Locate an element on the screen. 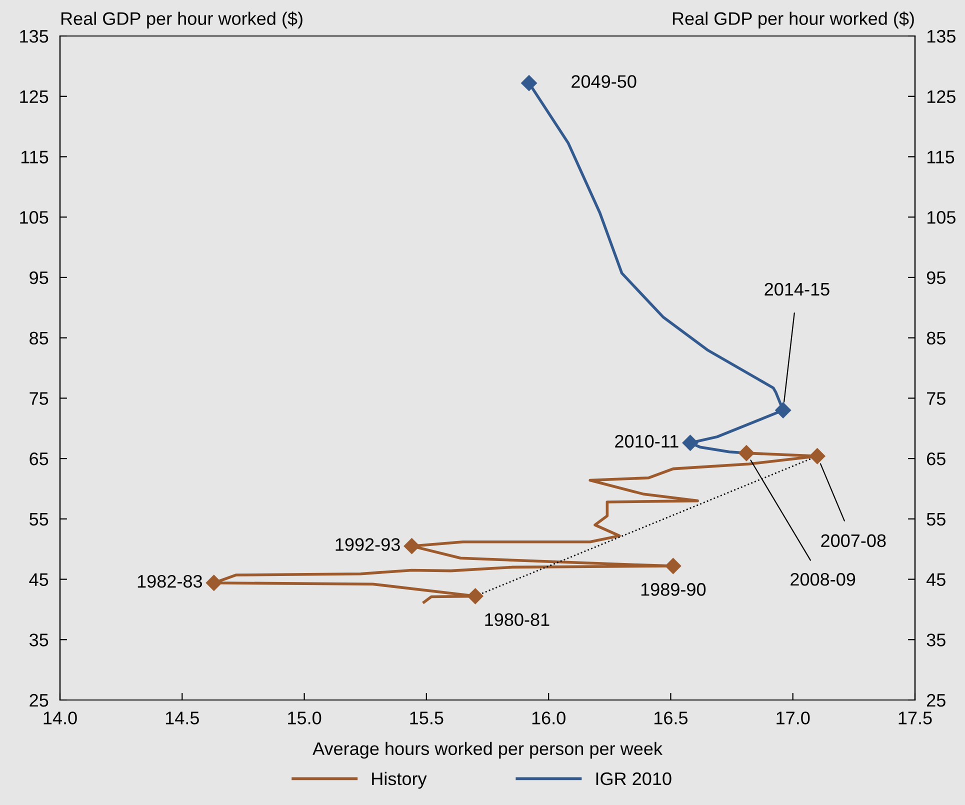  x-tick-label: 16.0 is located at coordinates (549, 718).